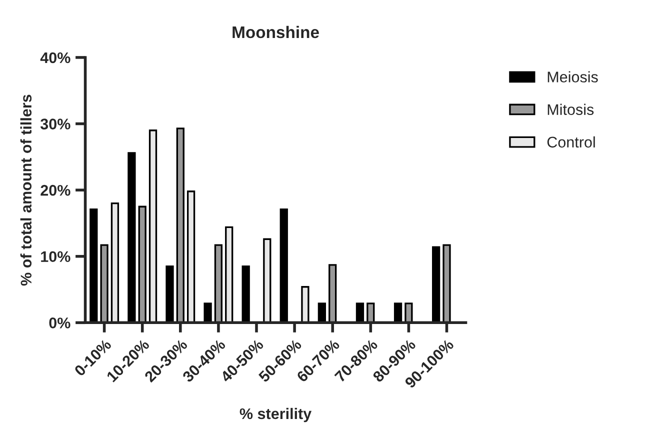  I want to click on legend-label: Control, so click(571, 142).